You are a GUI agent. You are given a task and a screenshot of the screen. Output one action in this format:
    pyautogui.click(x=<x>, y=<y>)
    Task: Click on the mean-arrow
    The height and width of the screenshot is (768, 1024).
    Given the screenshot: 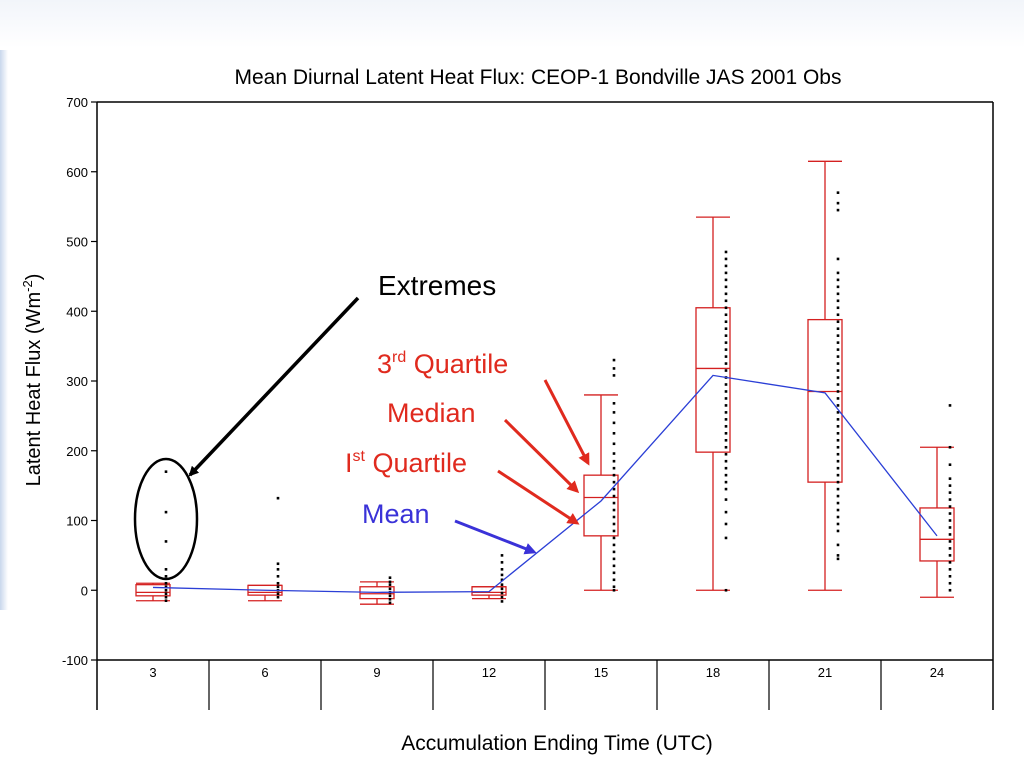 What is the action you would take?
    pyautogui.click(x=495, y=537)
    